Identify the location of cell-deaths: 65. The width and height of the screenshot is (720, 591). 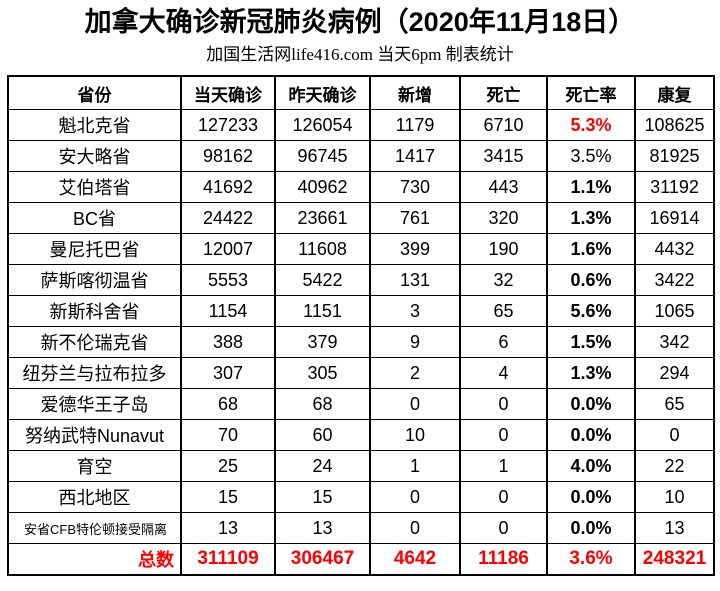
(503, 311).